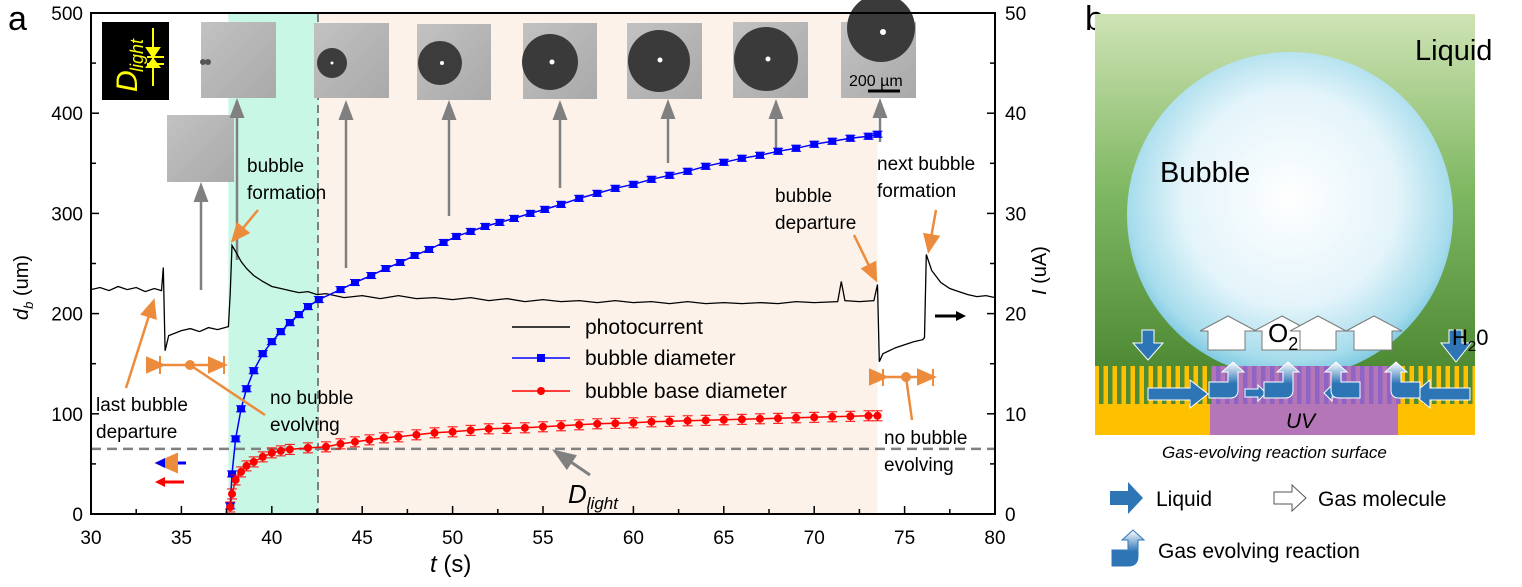  Describe the element at coordinates (1259, 551) in the screenshot. I see `legend-gas-evolving-reaction: Gas evolving reaction` at that location.